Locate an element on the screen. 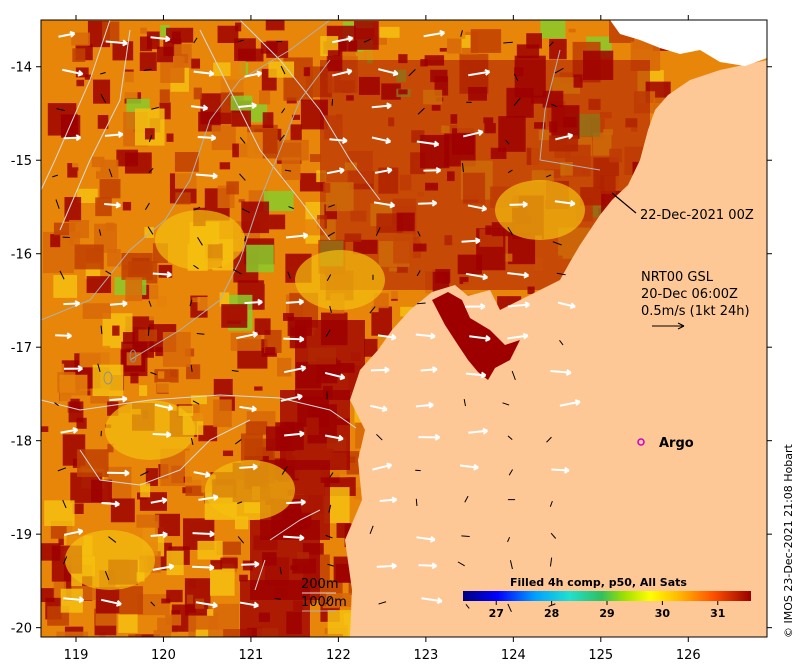 This screenshot has height=672, width=810. y-tick-label: -17 is located at coordinates (21, 348).